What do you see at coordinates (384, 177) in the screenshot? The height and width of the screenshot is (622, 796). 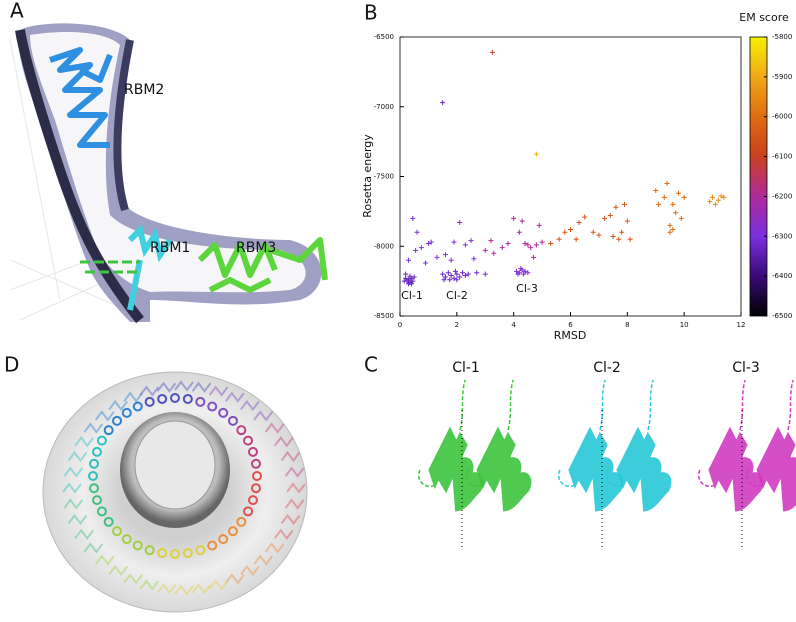 I see `y-tick-label: -7500` at bounding box center [384, 177].